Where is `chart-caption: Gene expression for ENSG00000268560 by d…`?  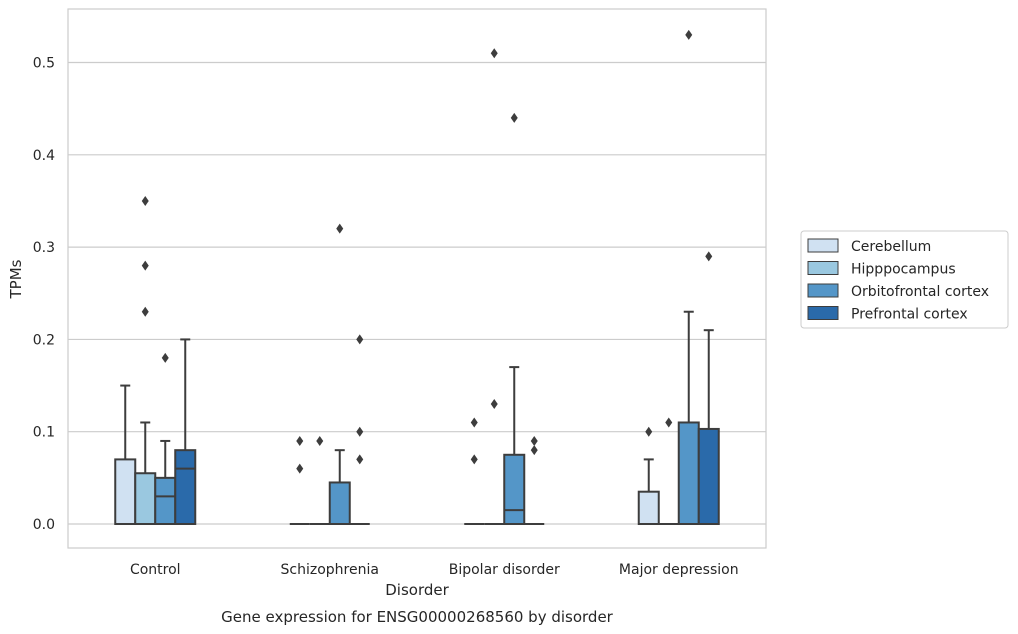
chart-caption: Gene expression for ENSG00000268560 by d… is located at coordinates (417, 617).